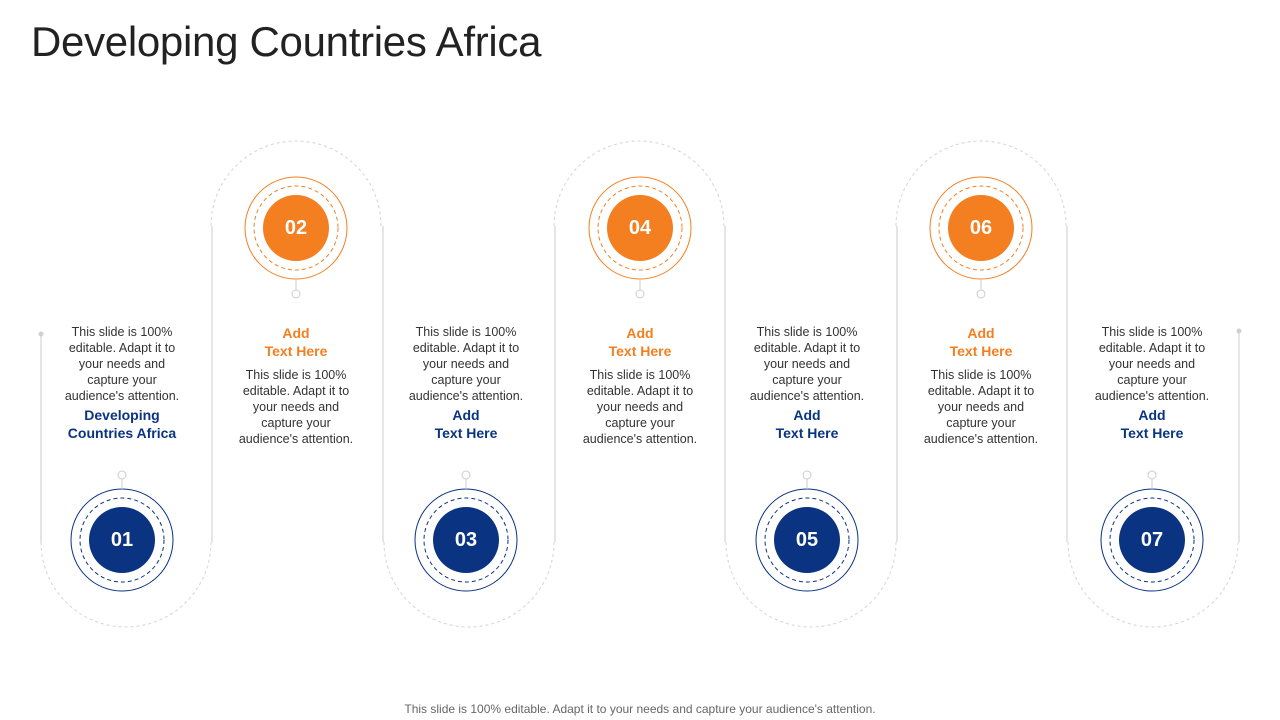 This screenshot has width=1280, height=720. Describe the element at coordinates (981, 342) in the screenshot. I see `step-06-heading: Add Text Here` at that location.